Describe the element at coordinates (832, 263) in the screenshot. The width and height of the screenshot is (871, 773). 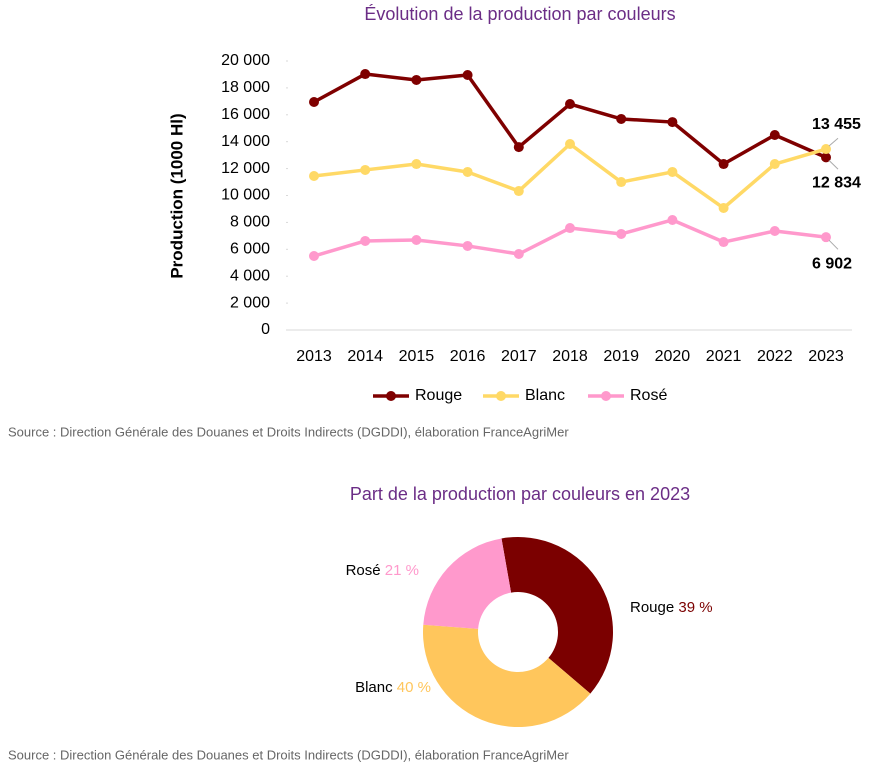
I see `value-label: 6 902` at that location.